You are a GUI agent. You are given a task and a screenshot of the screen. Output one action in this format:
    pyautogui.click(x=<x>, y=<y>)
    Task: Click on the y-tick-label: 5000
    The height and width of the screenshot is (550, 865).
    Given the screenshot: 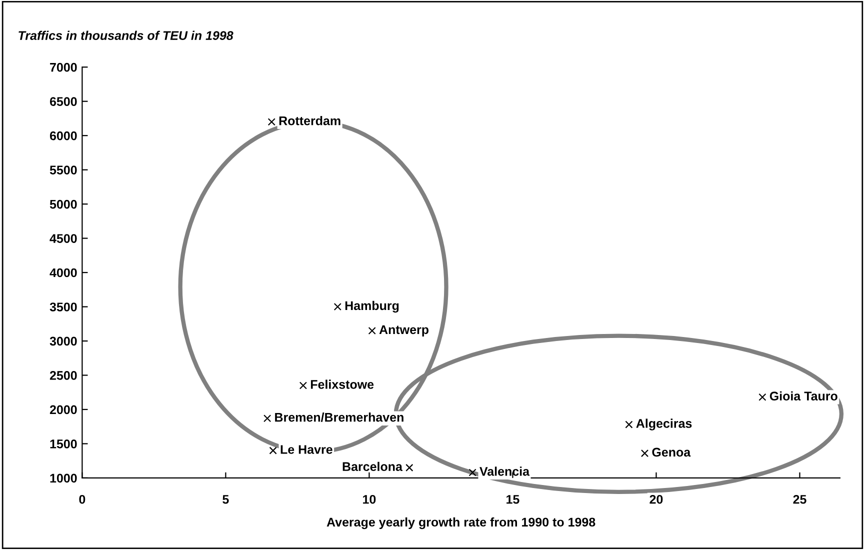 What is the action you would take?
    pyautogui.click(x=63, y=204)
    